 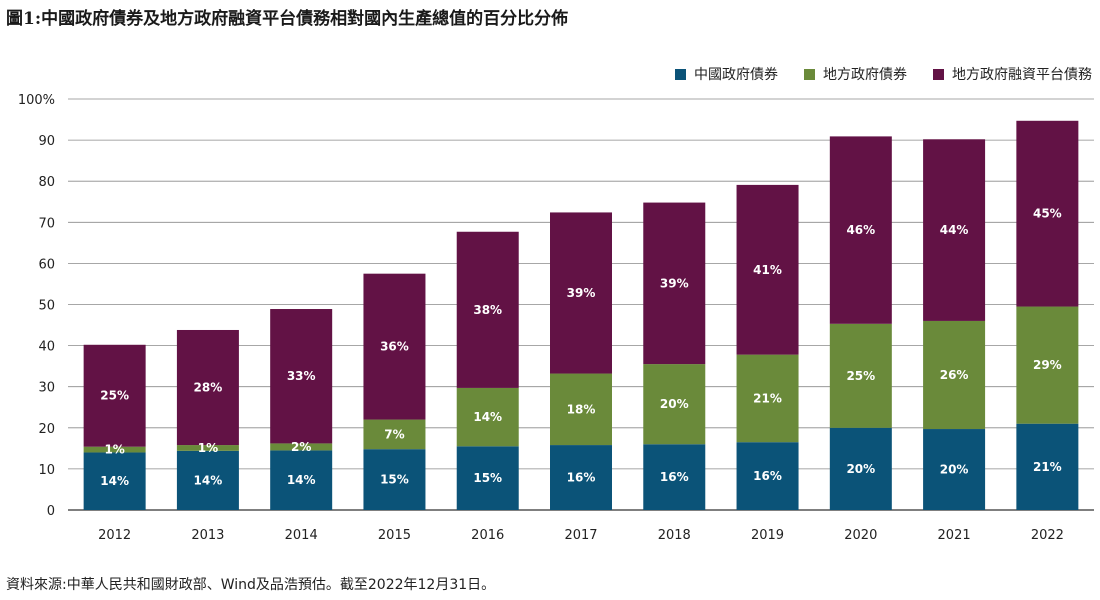 I want to click on x-tick-label: 2020, so click(x=860, y=535).